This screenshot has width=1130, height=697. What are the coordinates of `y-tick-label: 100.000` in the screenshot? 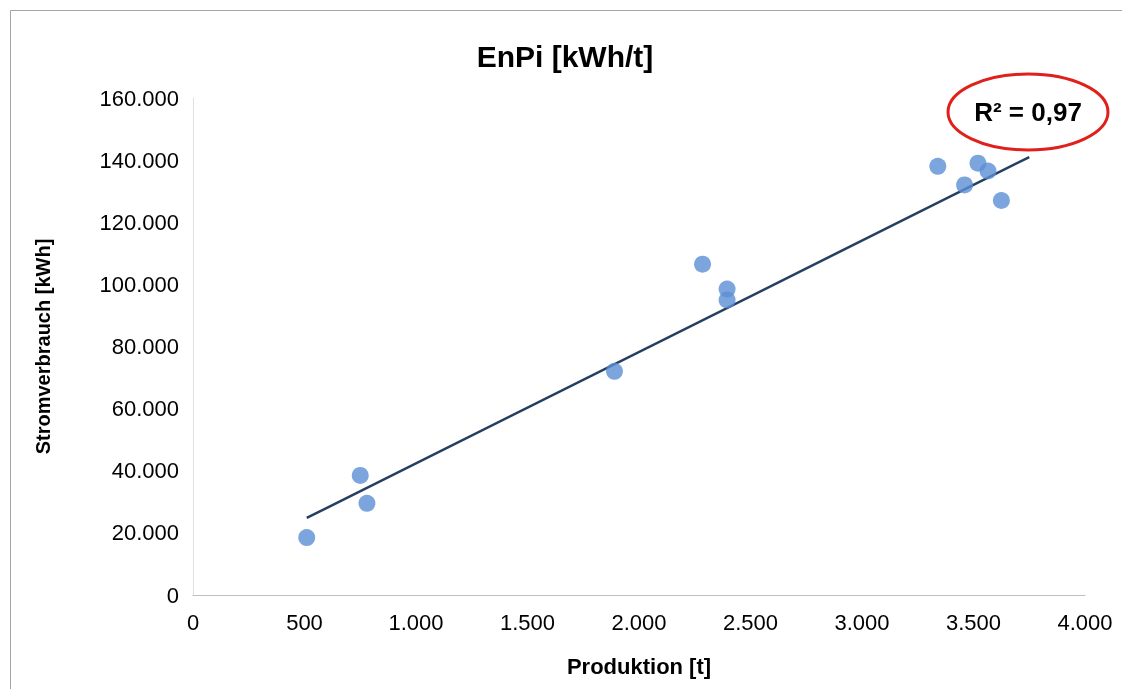 It's located at (139, 284).